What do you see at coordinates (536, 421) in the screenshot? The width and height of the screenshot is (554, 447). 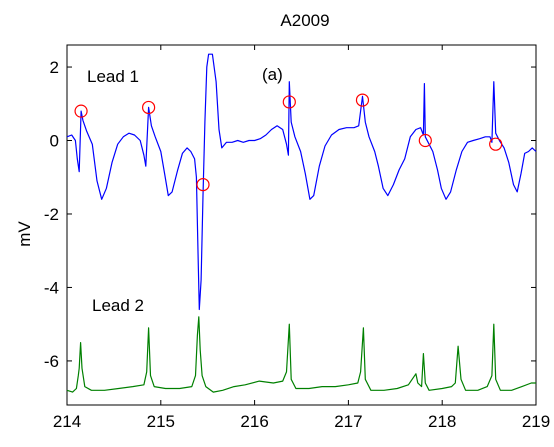 I see `x-tick-label: 219` at bounding box center [536, 421].